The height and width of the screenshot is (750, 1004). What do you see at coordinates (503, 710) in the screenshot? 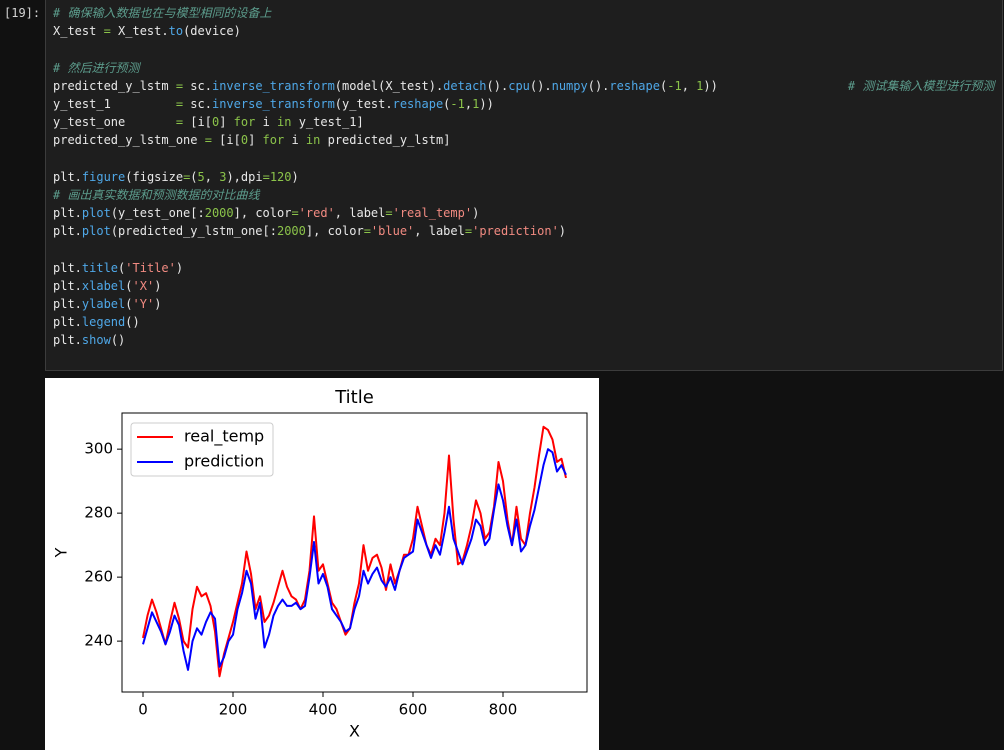
I see `x-tick-label: 800` at bounding box center [503, 710].